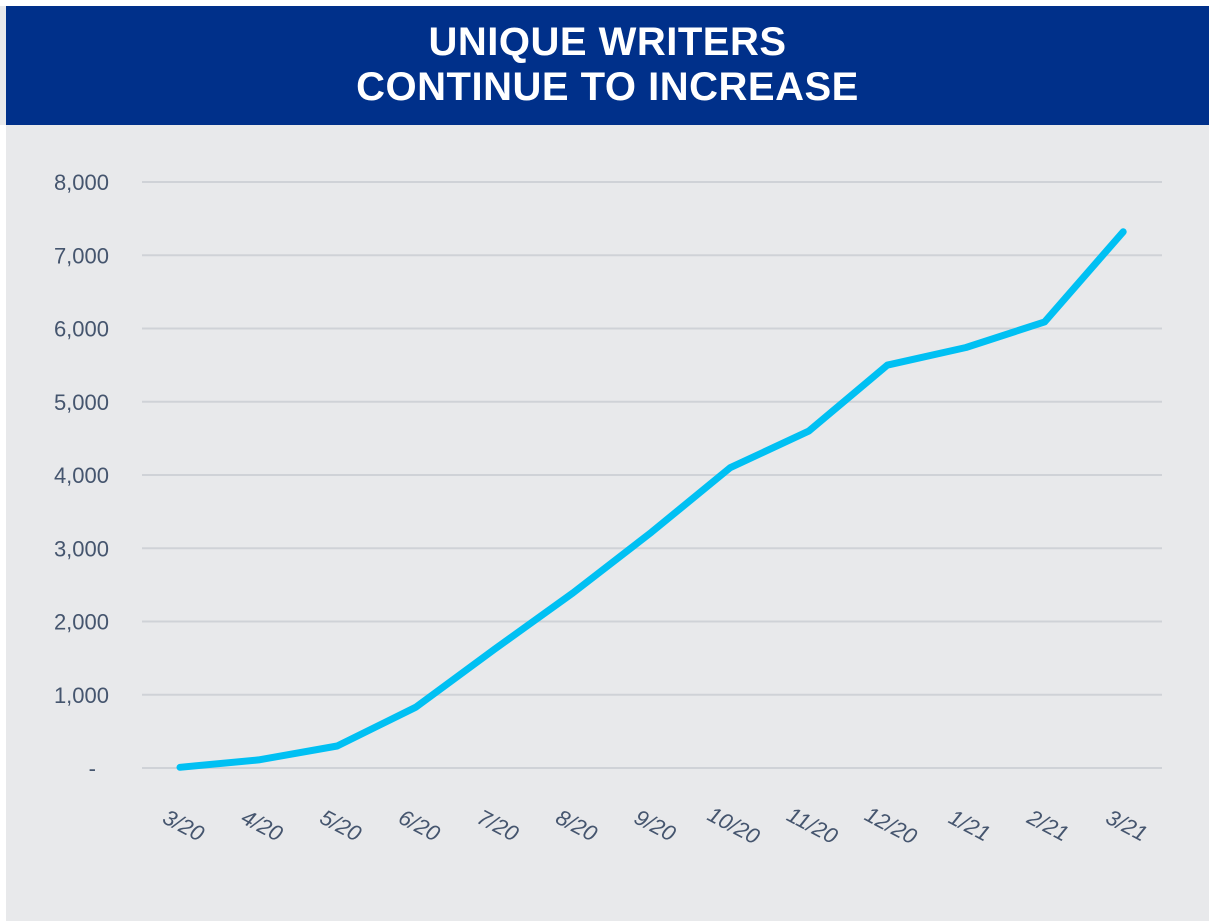  I want to click on y-tick-label: 1,000, so click(81, 695).